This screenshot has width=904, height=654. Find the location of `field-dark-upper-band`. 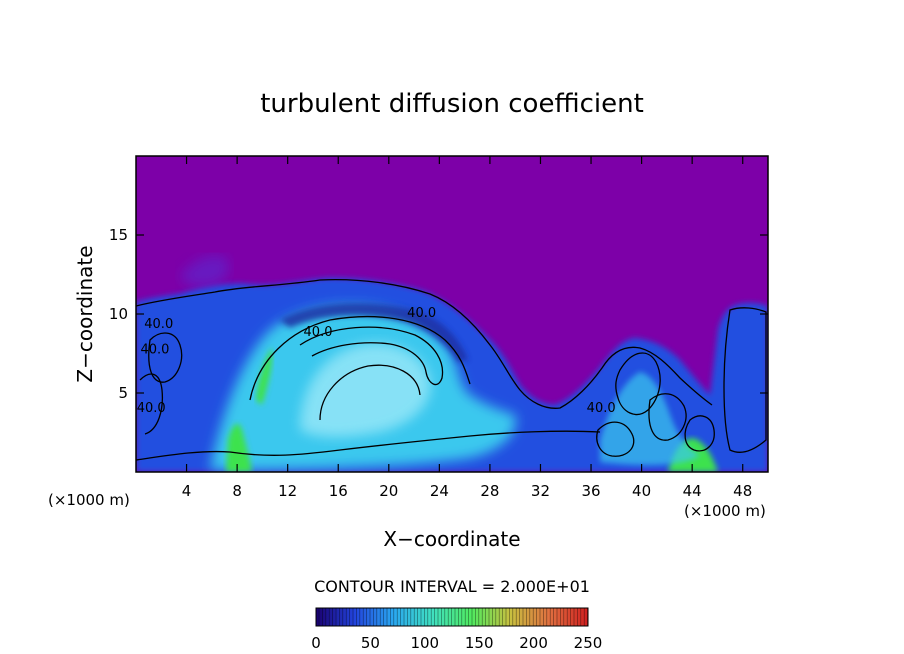

field-dark-upper-band is located at coordinates (374, 332).